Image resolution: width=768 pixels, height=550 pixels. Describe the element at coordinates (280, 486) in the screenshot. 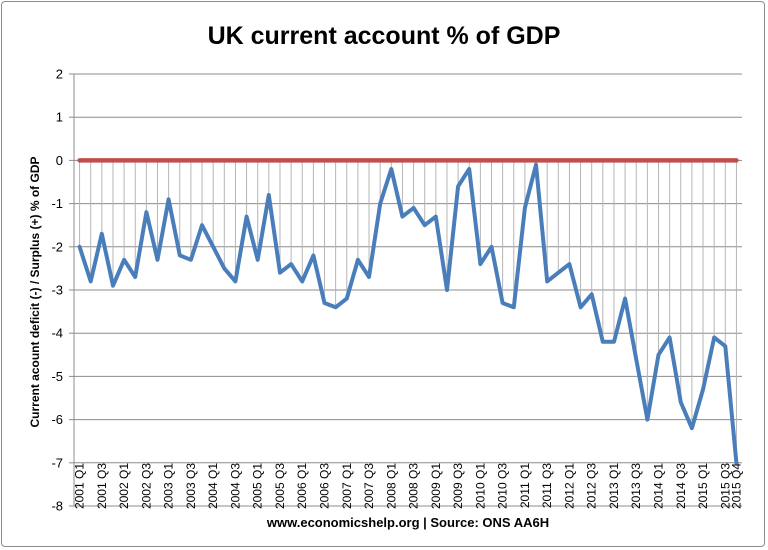

I see `x-tick-label: 2005 Q3` at that location.